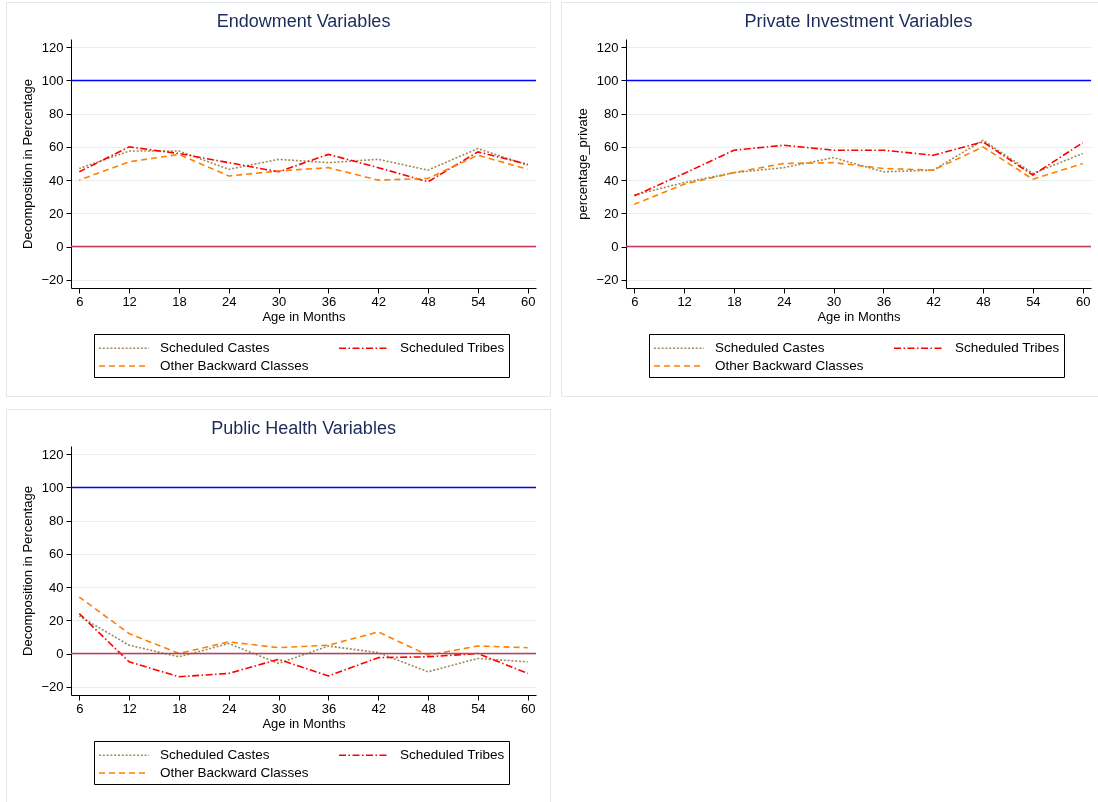 The width and height of the screenshot is (1098, 802). What do you see at coordinates (583, 164) in the screenshot?
I see `y-axis-title: percentage_private` at bounding box center [583, 164].